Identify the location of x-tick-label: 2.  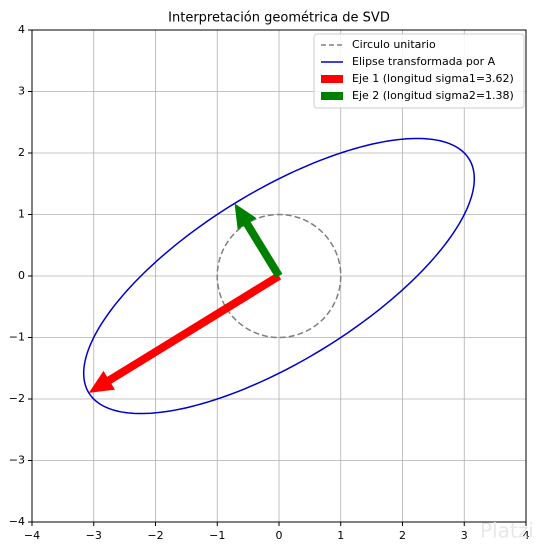
(402, 535).